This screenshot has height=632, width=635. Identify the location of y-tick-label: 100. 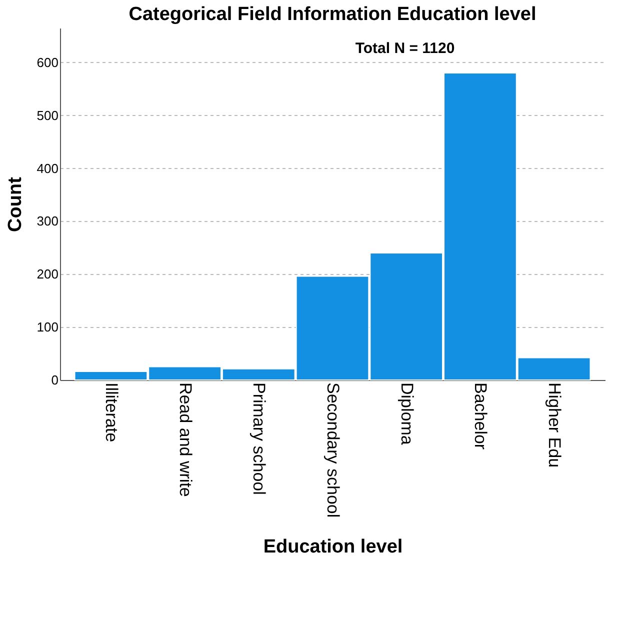
(47, 327).